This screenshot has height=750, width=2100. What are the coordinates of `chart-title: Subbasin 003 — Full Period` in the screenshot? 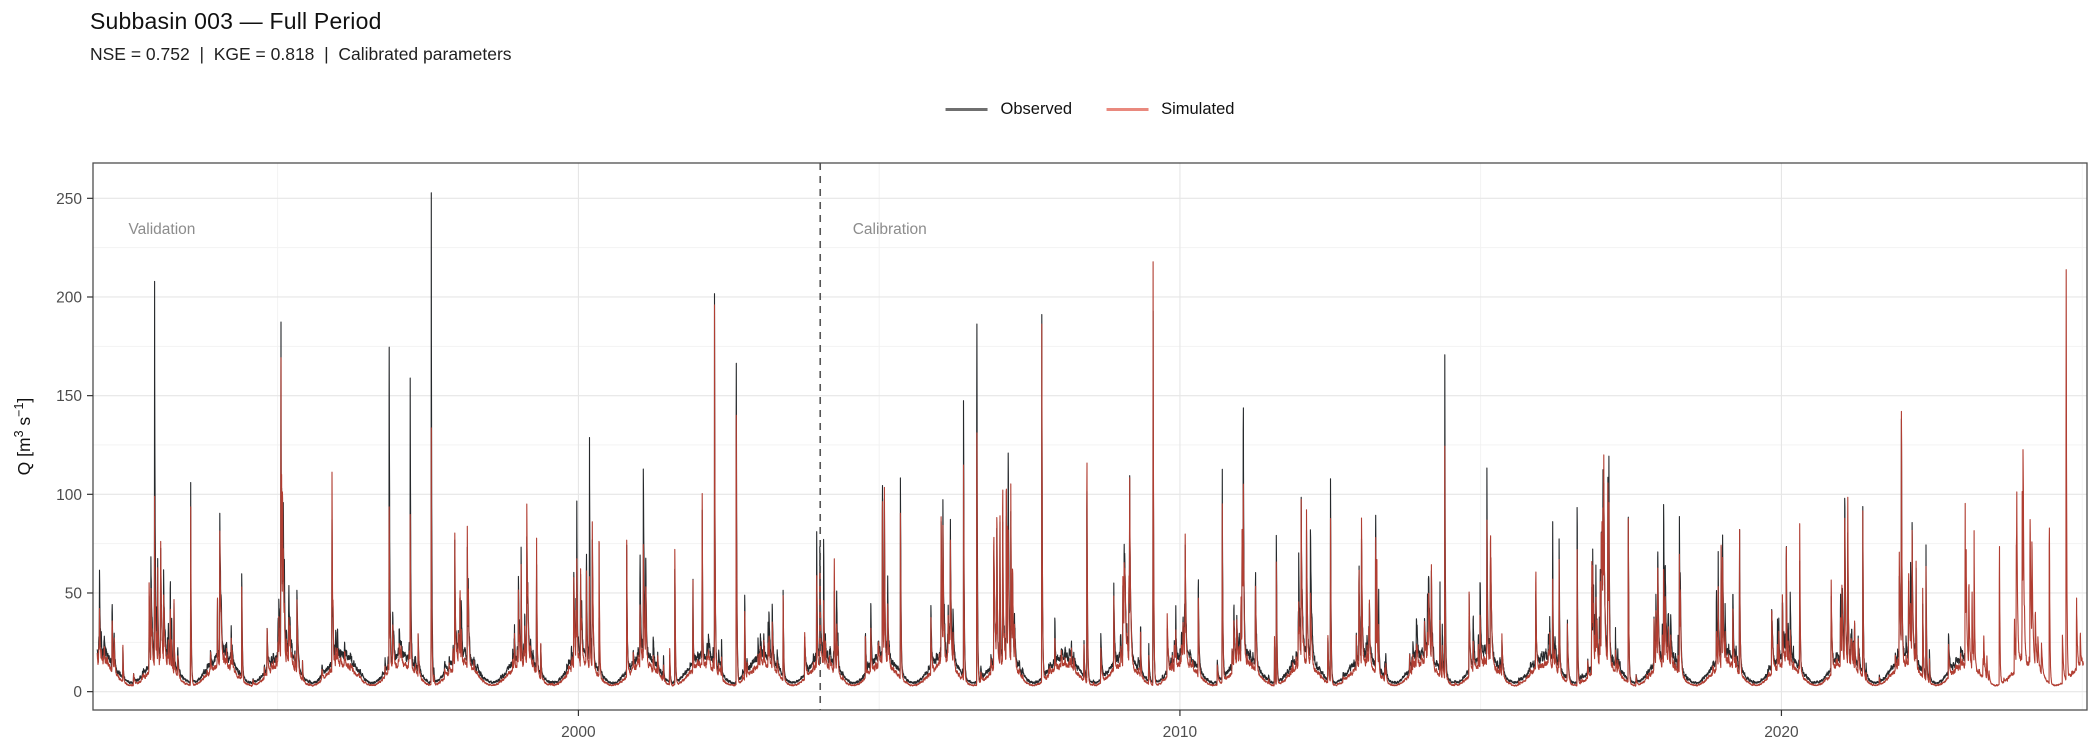 It's located at (236, 21).